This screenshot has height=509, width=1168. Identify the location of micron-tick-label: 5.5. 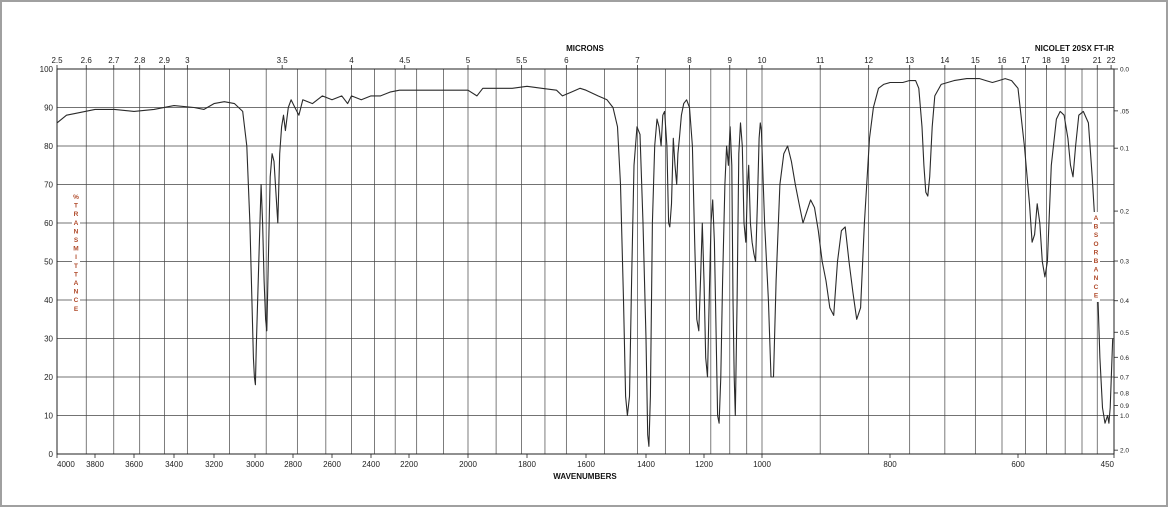
(522, 60).